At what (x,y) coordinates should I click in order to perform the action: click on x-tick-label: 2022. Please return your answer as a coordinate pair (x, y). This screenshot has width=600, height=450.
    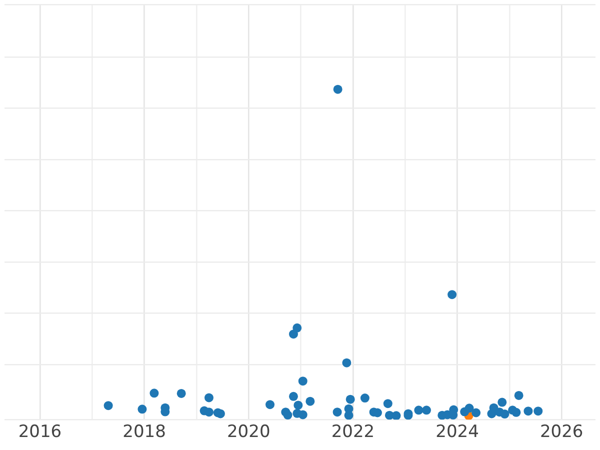
    Looking at the image, I should click on (353, 432).